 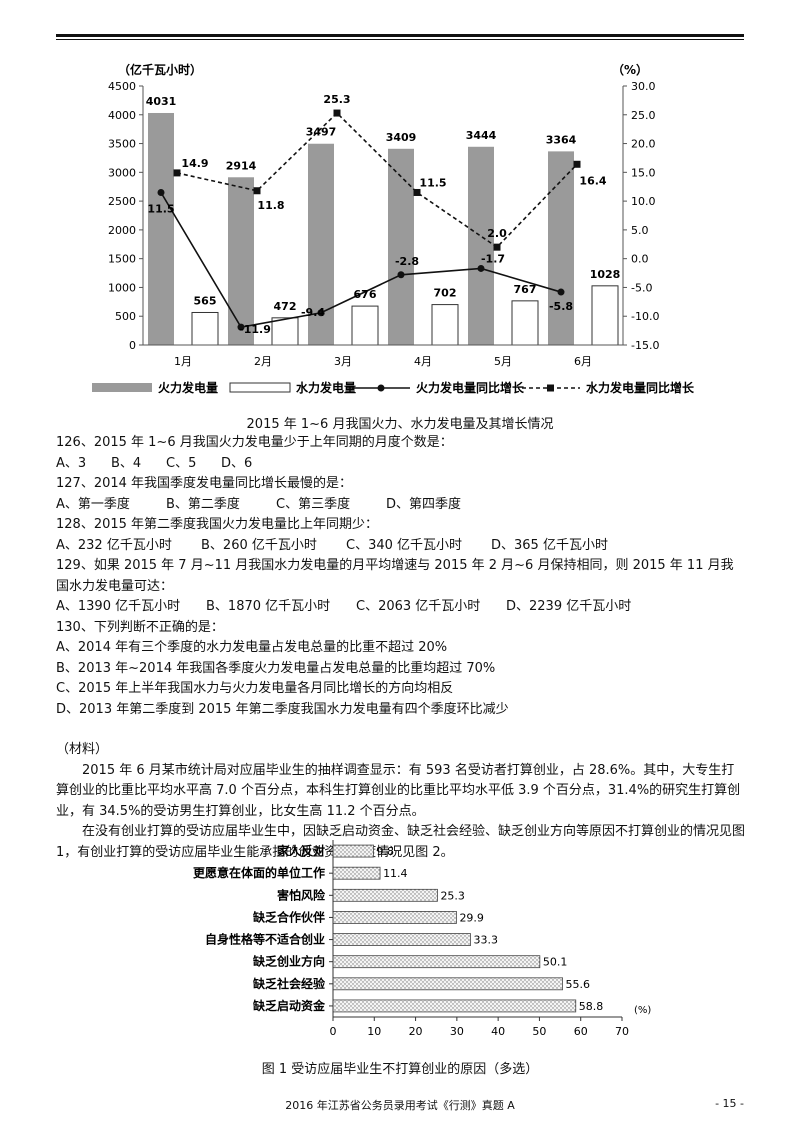 What do you see at coordinates (641, 287) in the screenshot?
I see `right-tick-label: -5.0` at bounding box center [641, 287].